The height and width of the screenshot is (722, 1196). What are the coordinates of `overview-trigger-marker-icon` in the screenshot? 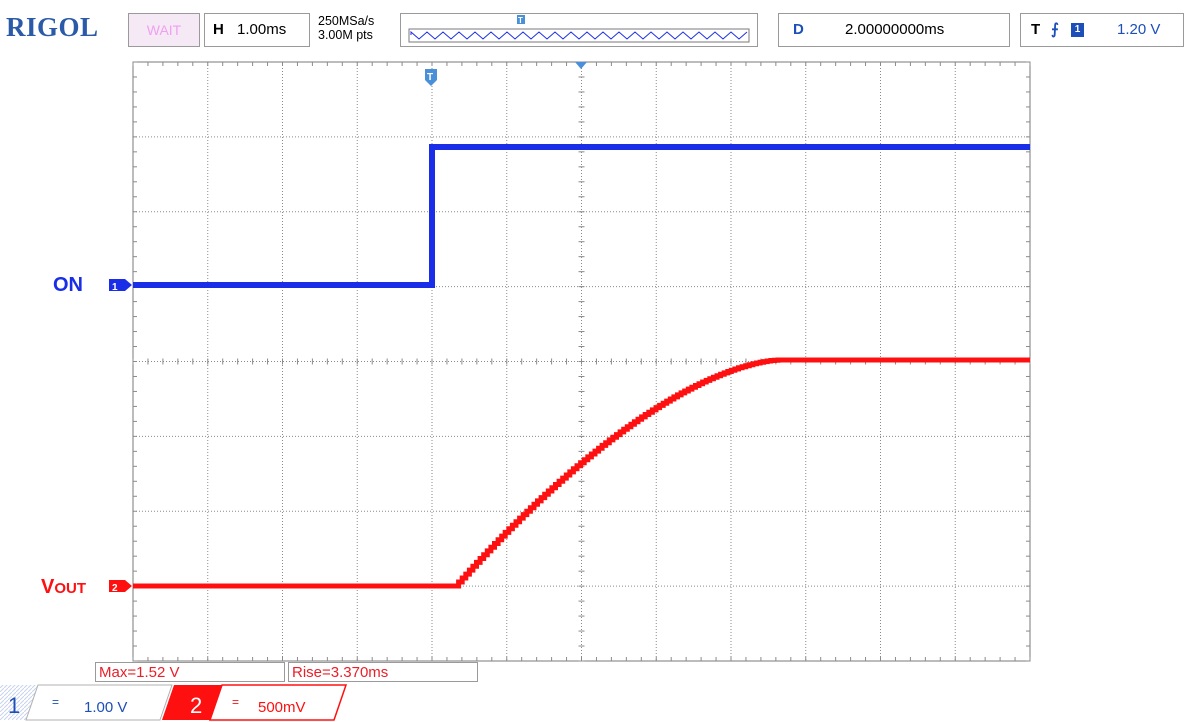 It's located at (521, 19).